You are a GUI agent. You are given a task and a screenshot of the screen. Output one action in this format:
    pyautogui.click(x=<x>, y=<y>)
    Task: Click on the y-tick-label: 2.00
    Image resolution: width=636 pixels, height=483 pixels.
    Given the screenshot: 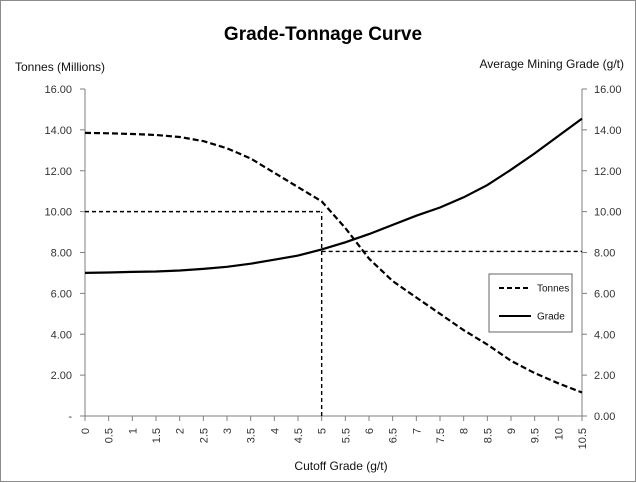 What is the action you would take?
    pyautogui.click(x=61, y=376)
    